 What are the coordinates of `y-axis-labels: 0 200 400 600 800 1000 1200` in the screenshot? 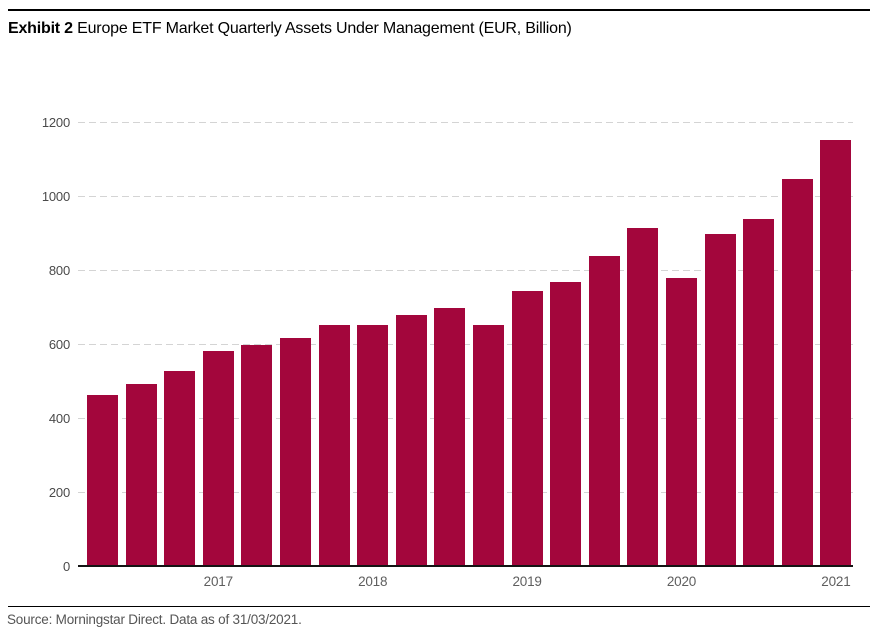 It's located at (35, 344).